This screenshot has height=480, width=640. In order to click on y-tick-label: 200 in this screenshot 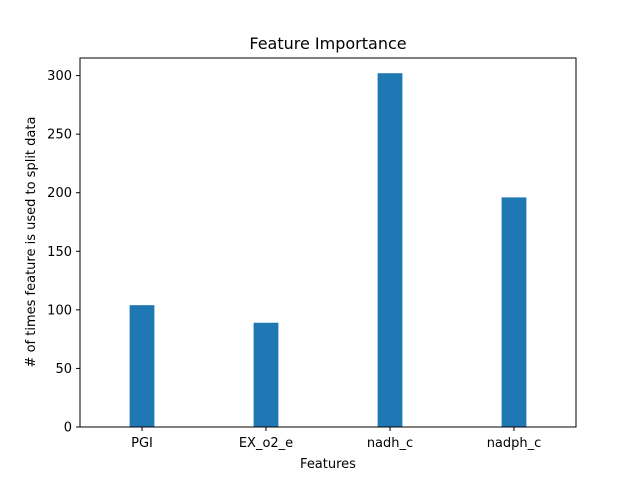, I will do `click(59, 193)`.